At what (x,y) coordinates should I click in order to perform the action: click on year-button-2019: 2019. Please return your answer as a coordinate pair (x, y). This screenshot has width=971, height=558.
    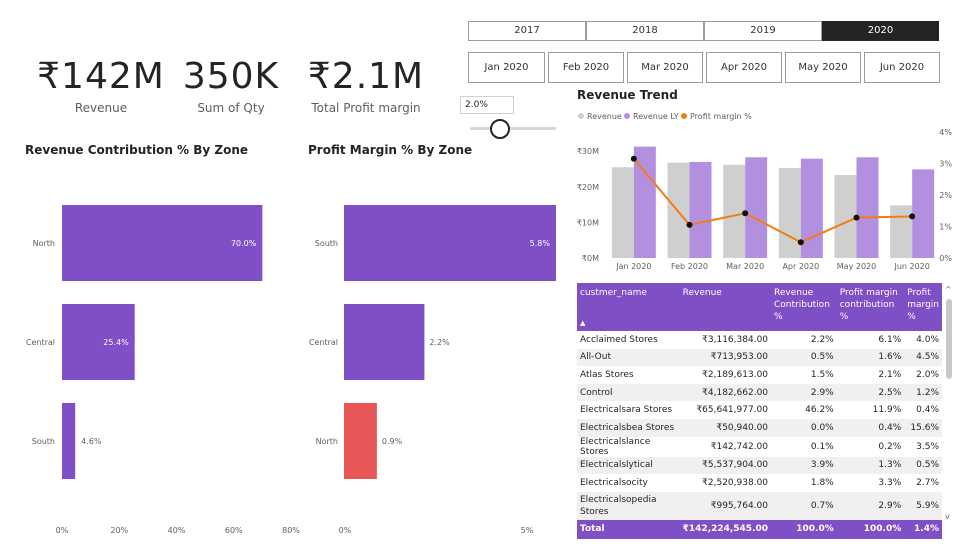
    Looking at the image, I should click on (763, 31).